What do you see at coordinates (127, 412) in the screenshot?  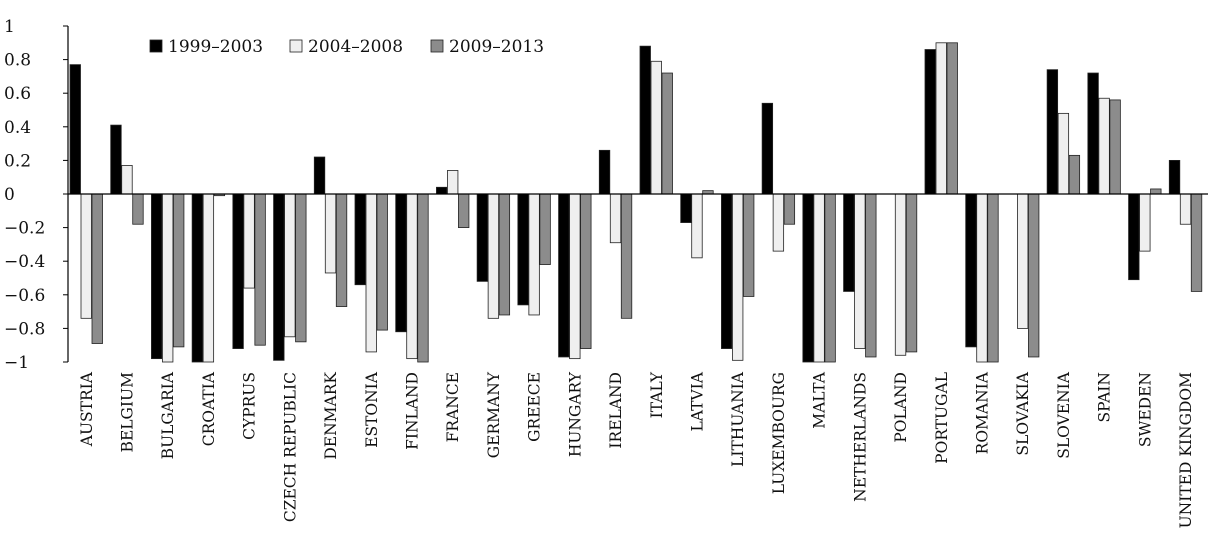 I see `x-category-label: BELGIUM` at bounding box center [127, 412].